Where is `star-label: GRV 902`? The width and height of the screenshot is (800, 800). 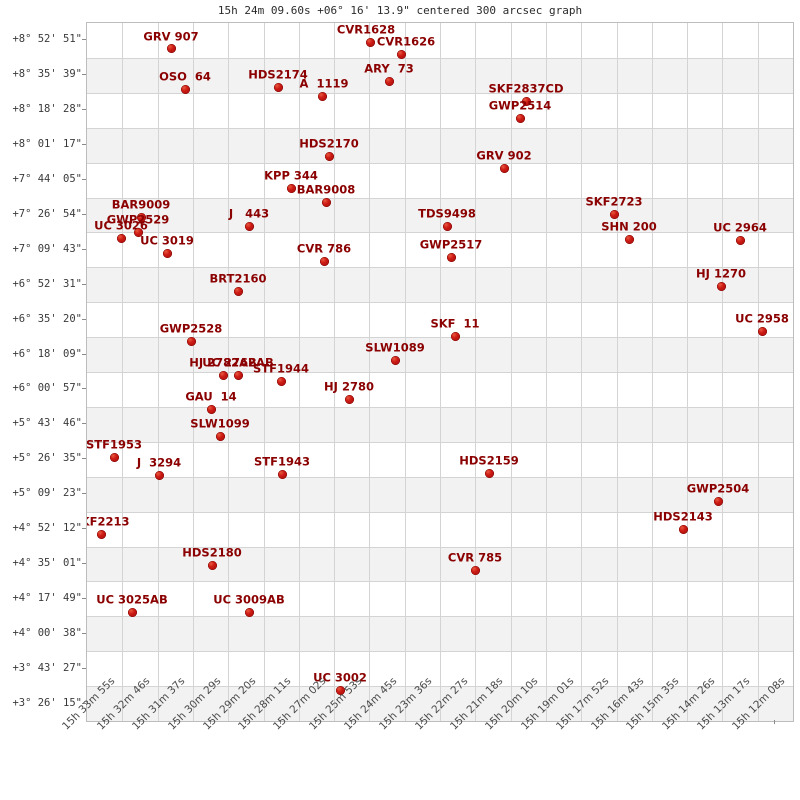 star-label: GRV 902 is located at coordinates (504, 155).